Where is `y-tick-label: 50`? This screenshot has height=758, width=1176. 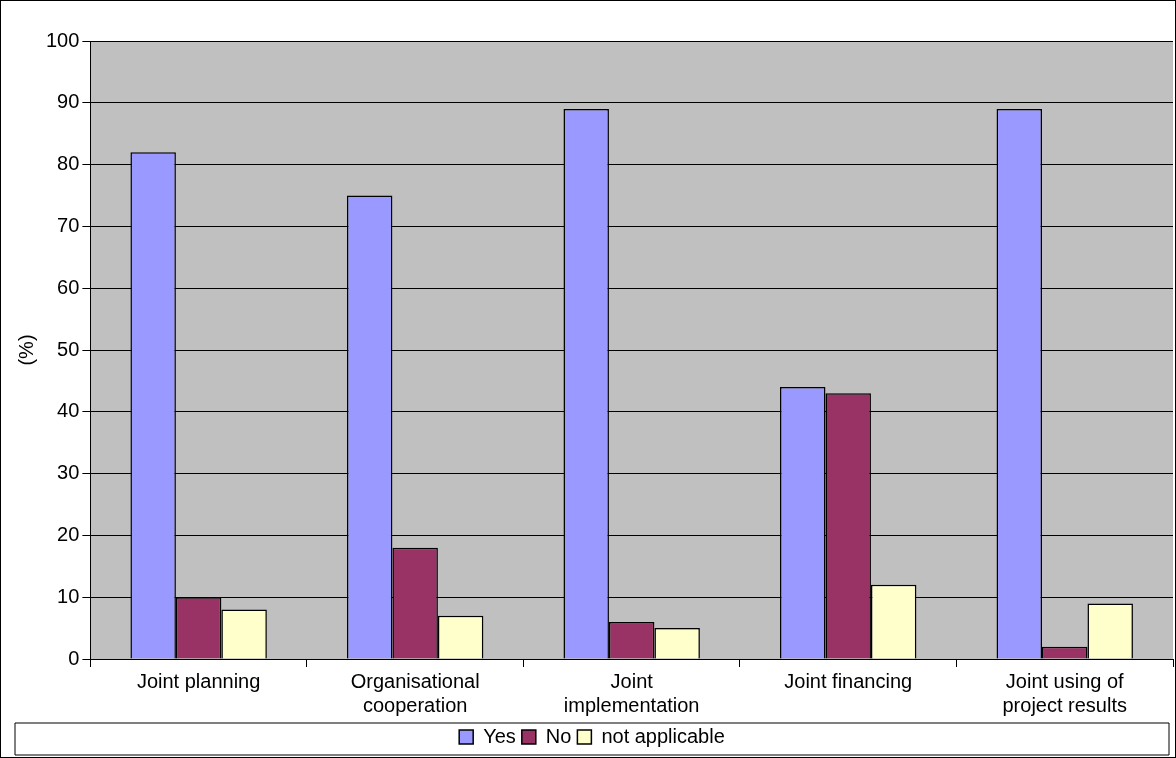 y-tick-label: 50 is located at coordinates (68, 348).